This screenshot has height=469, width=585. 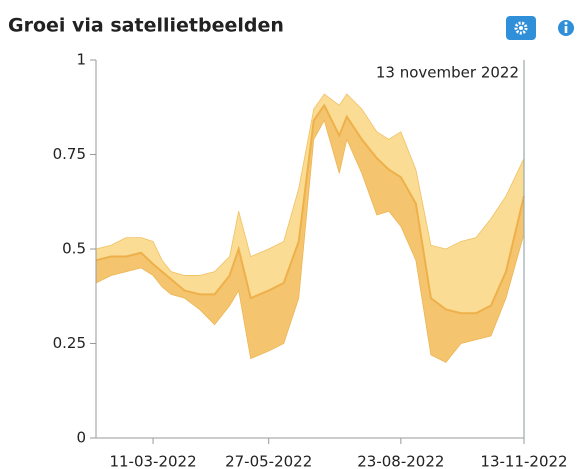 What do you see at coordinates (74, 249) in the screenshot?
I see `y-tick-label: 0.5` at bounding box center [74, 249].